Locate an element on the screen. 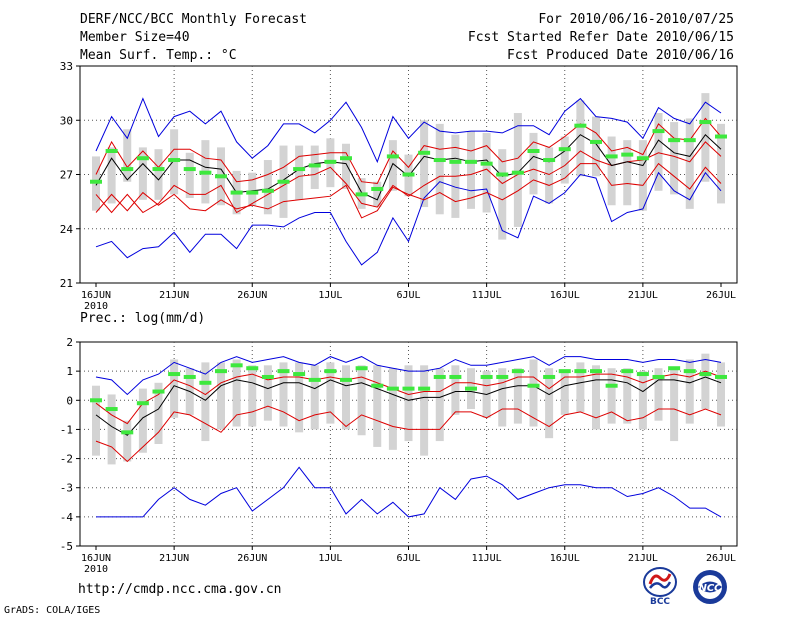 The width and height of the screenshot is (800, 618). member-size-label: Member Size=40 is located at coordinates (135, 37).